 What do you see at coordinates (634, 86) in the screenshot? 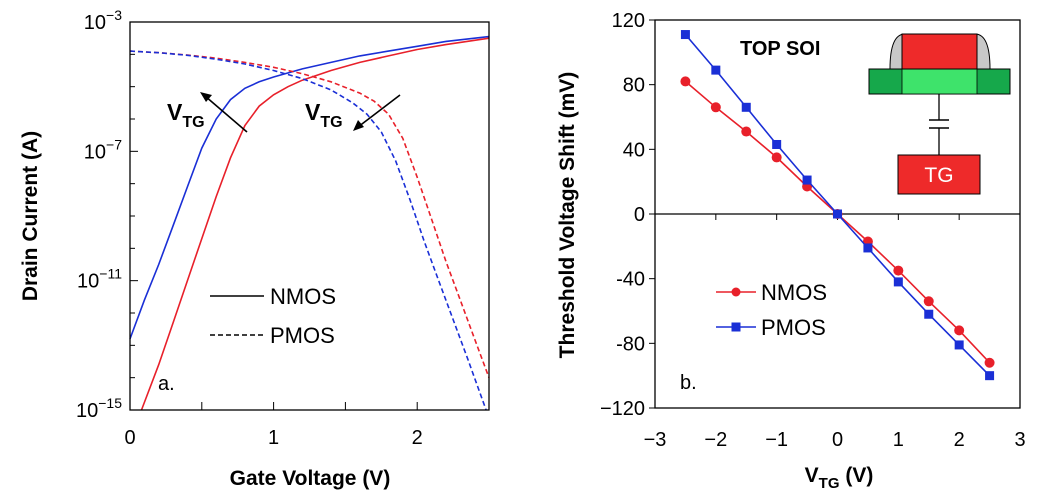
I see `y-tick-label: 80` at bounding box center [634, 86].